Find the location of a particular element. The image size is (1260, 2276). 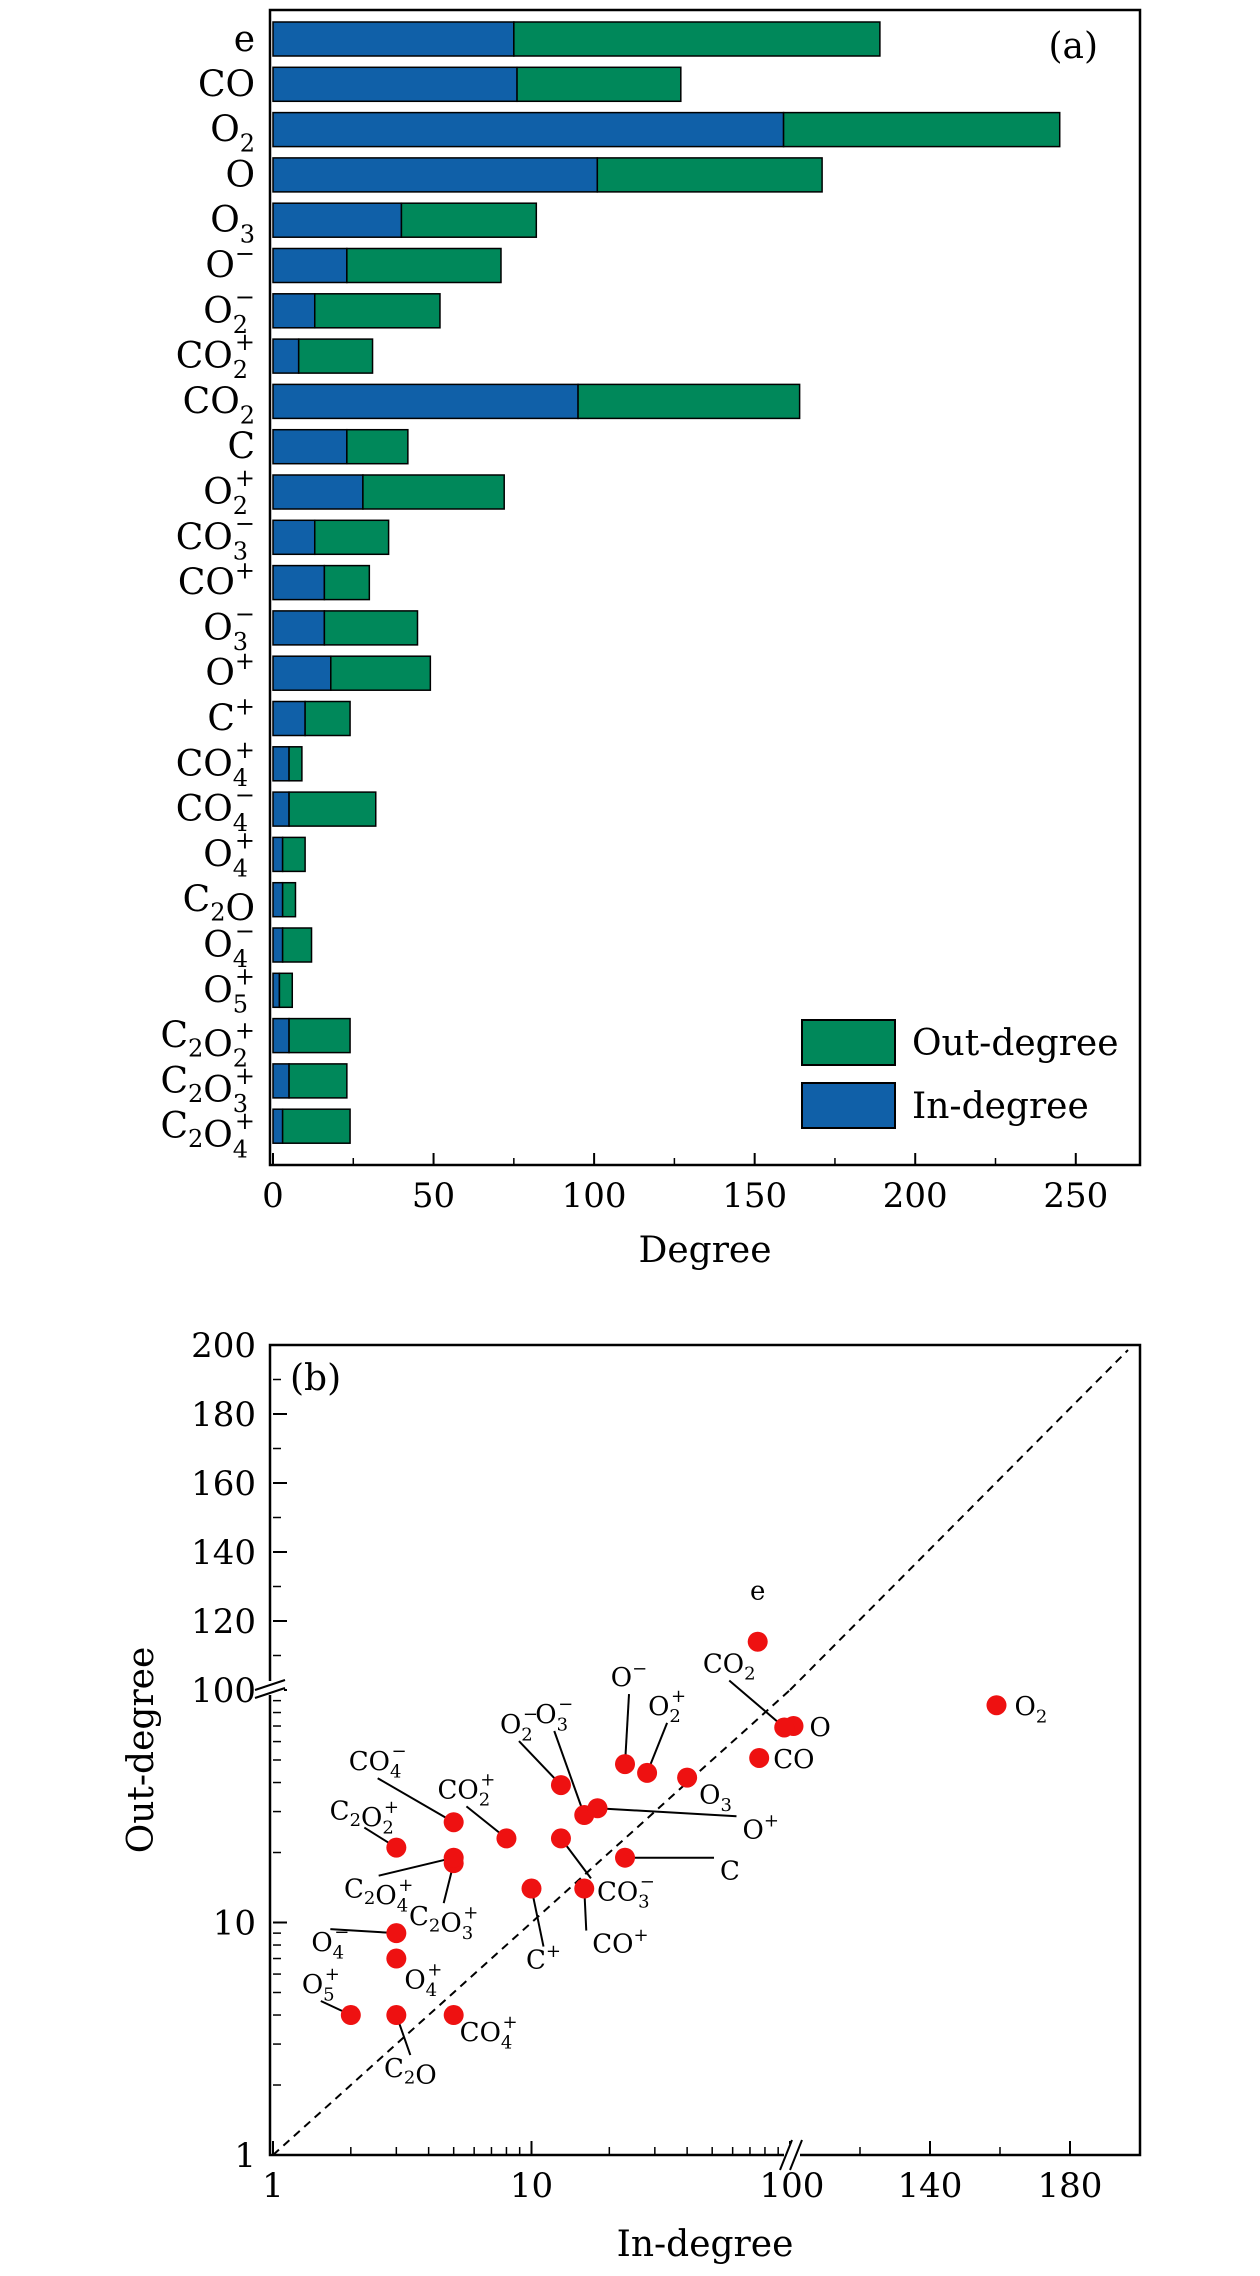

point-label: C2O4+ is located at coordinates (378, 1896).